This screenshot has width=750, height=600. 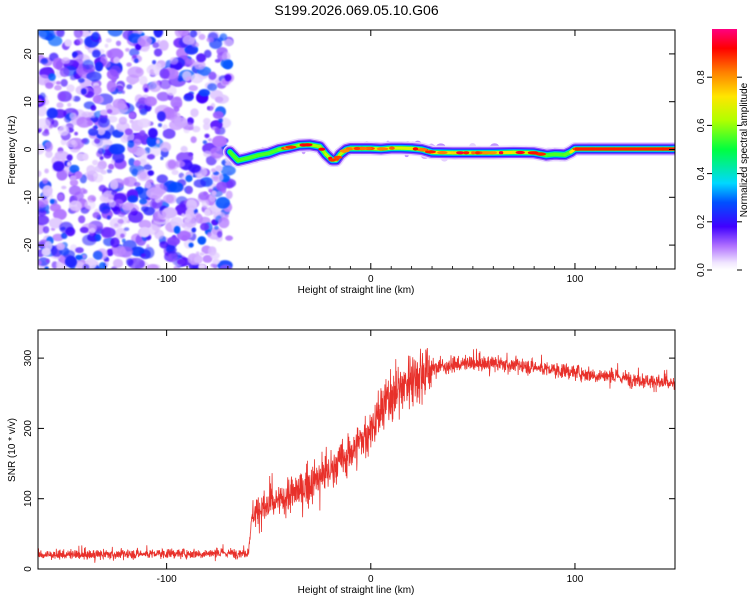 I want to click on spectrogram-noise-layer, so click(x=137, y=149).